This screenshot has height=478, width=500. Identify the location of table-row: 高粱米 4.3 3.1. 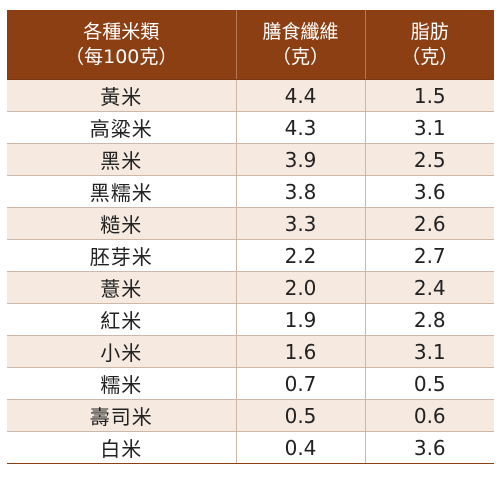
(250, 127).